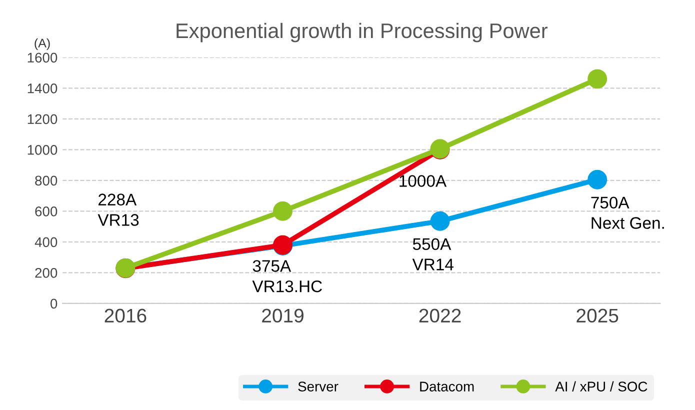 The width and height of the screenshot is (695, 410). I want to click on y-axis-title: (A), so click(42, 44).